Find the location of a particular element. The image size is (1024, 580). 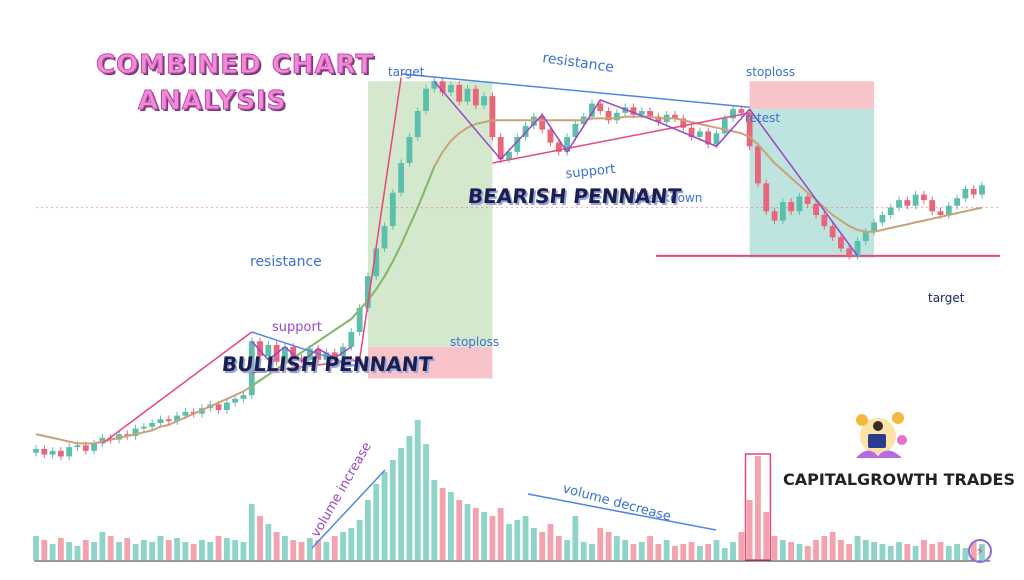

bearish-target-zone is located at coordinates (812, 183).